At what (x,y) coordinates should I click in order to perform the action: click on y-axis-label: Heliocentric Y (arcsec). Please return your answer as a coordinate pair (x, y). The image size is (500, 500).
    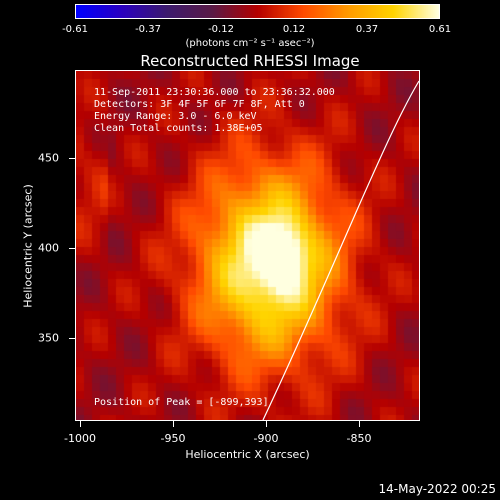
    Looking at the image, I should click on (28, 246).